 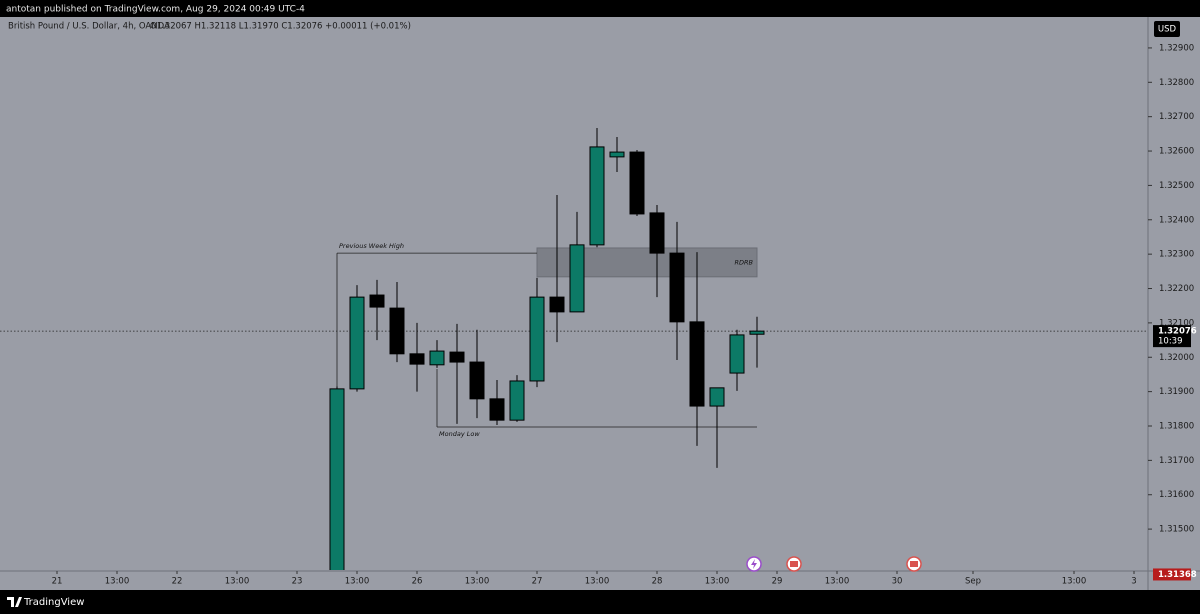 What do you see at coordinates (744, 262) in the screenshot?
I see `zone-label: RDRB` at bounding box center [744, 262].